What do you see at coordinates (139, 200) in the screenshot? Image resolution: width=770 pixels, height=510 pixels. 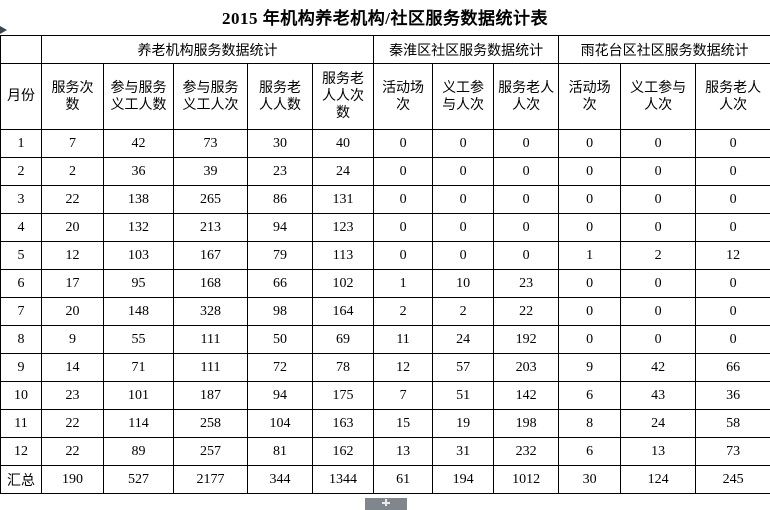 I see `value-cell: 138` at bounding box center [139, 200].